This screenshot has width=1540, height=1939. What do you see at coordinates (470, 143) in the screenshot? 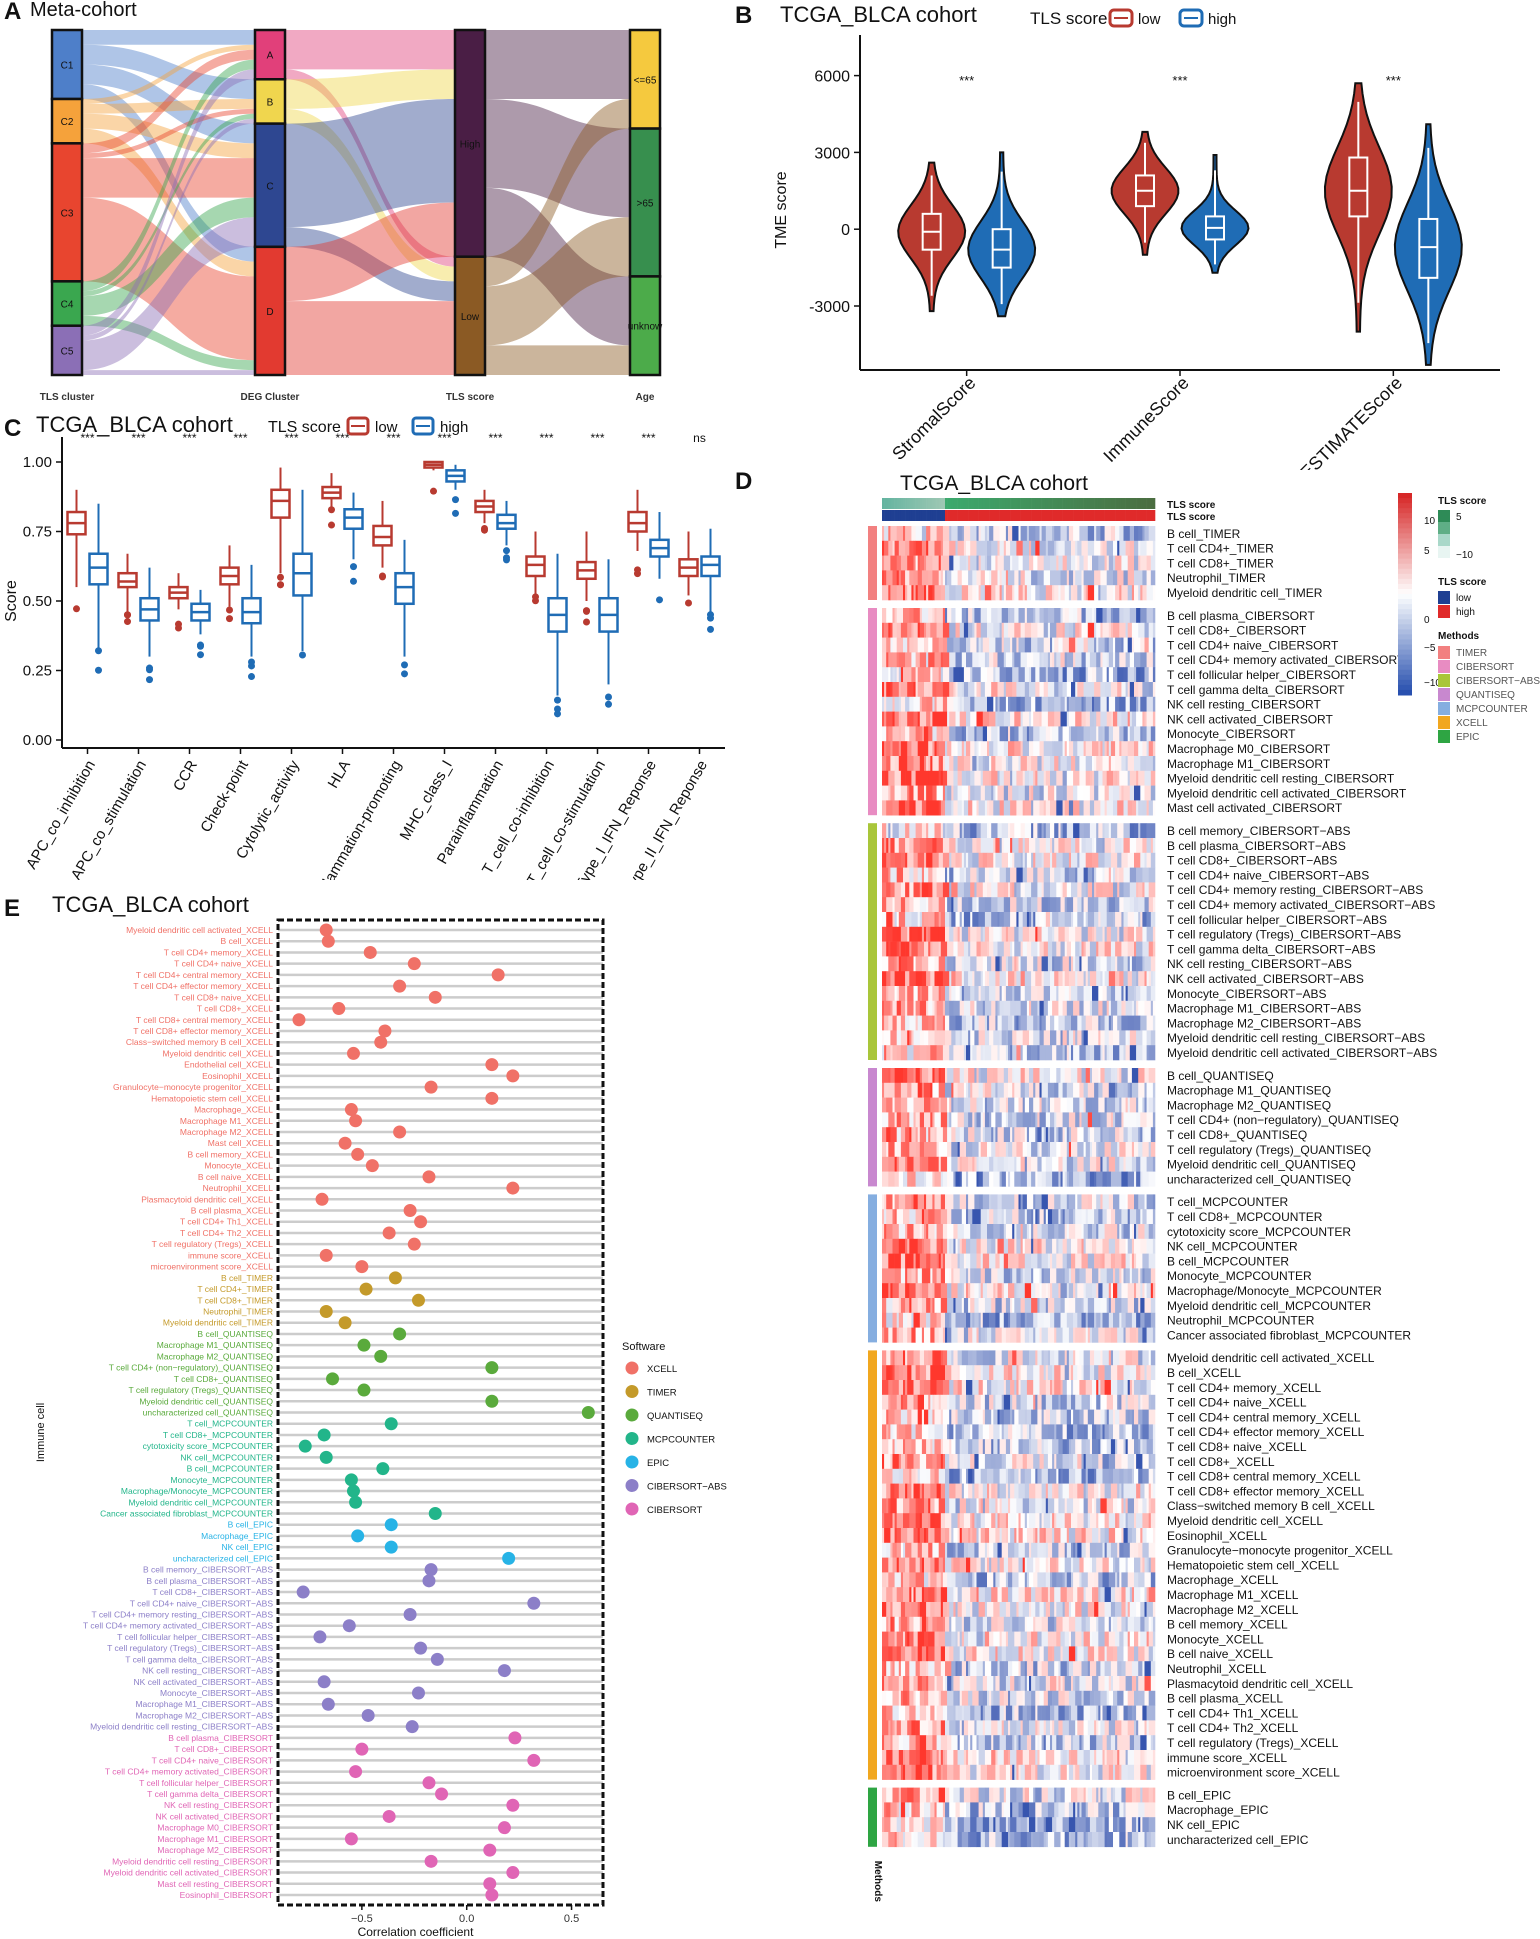
I see `sankey-node` at bounding box center [470, 143].